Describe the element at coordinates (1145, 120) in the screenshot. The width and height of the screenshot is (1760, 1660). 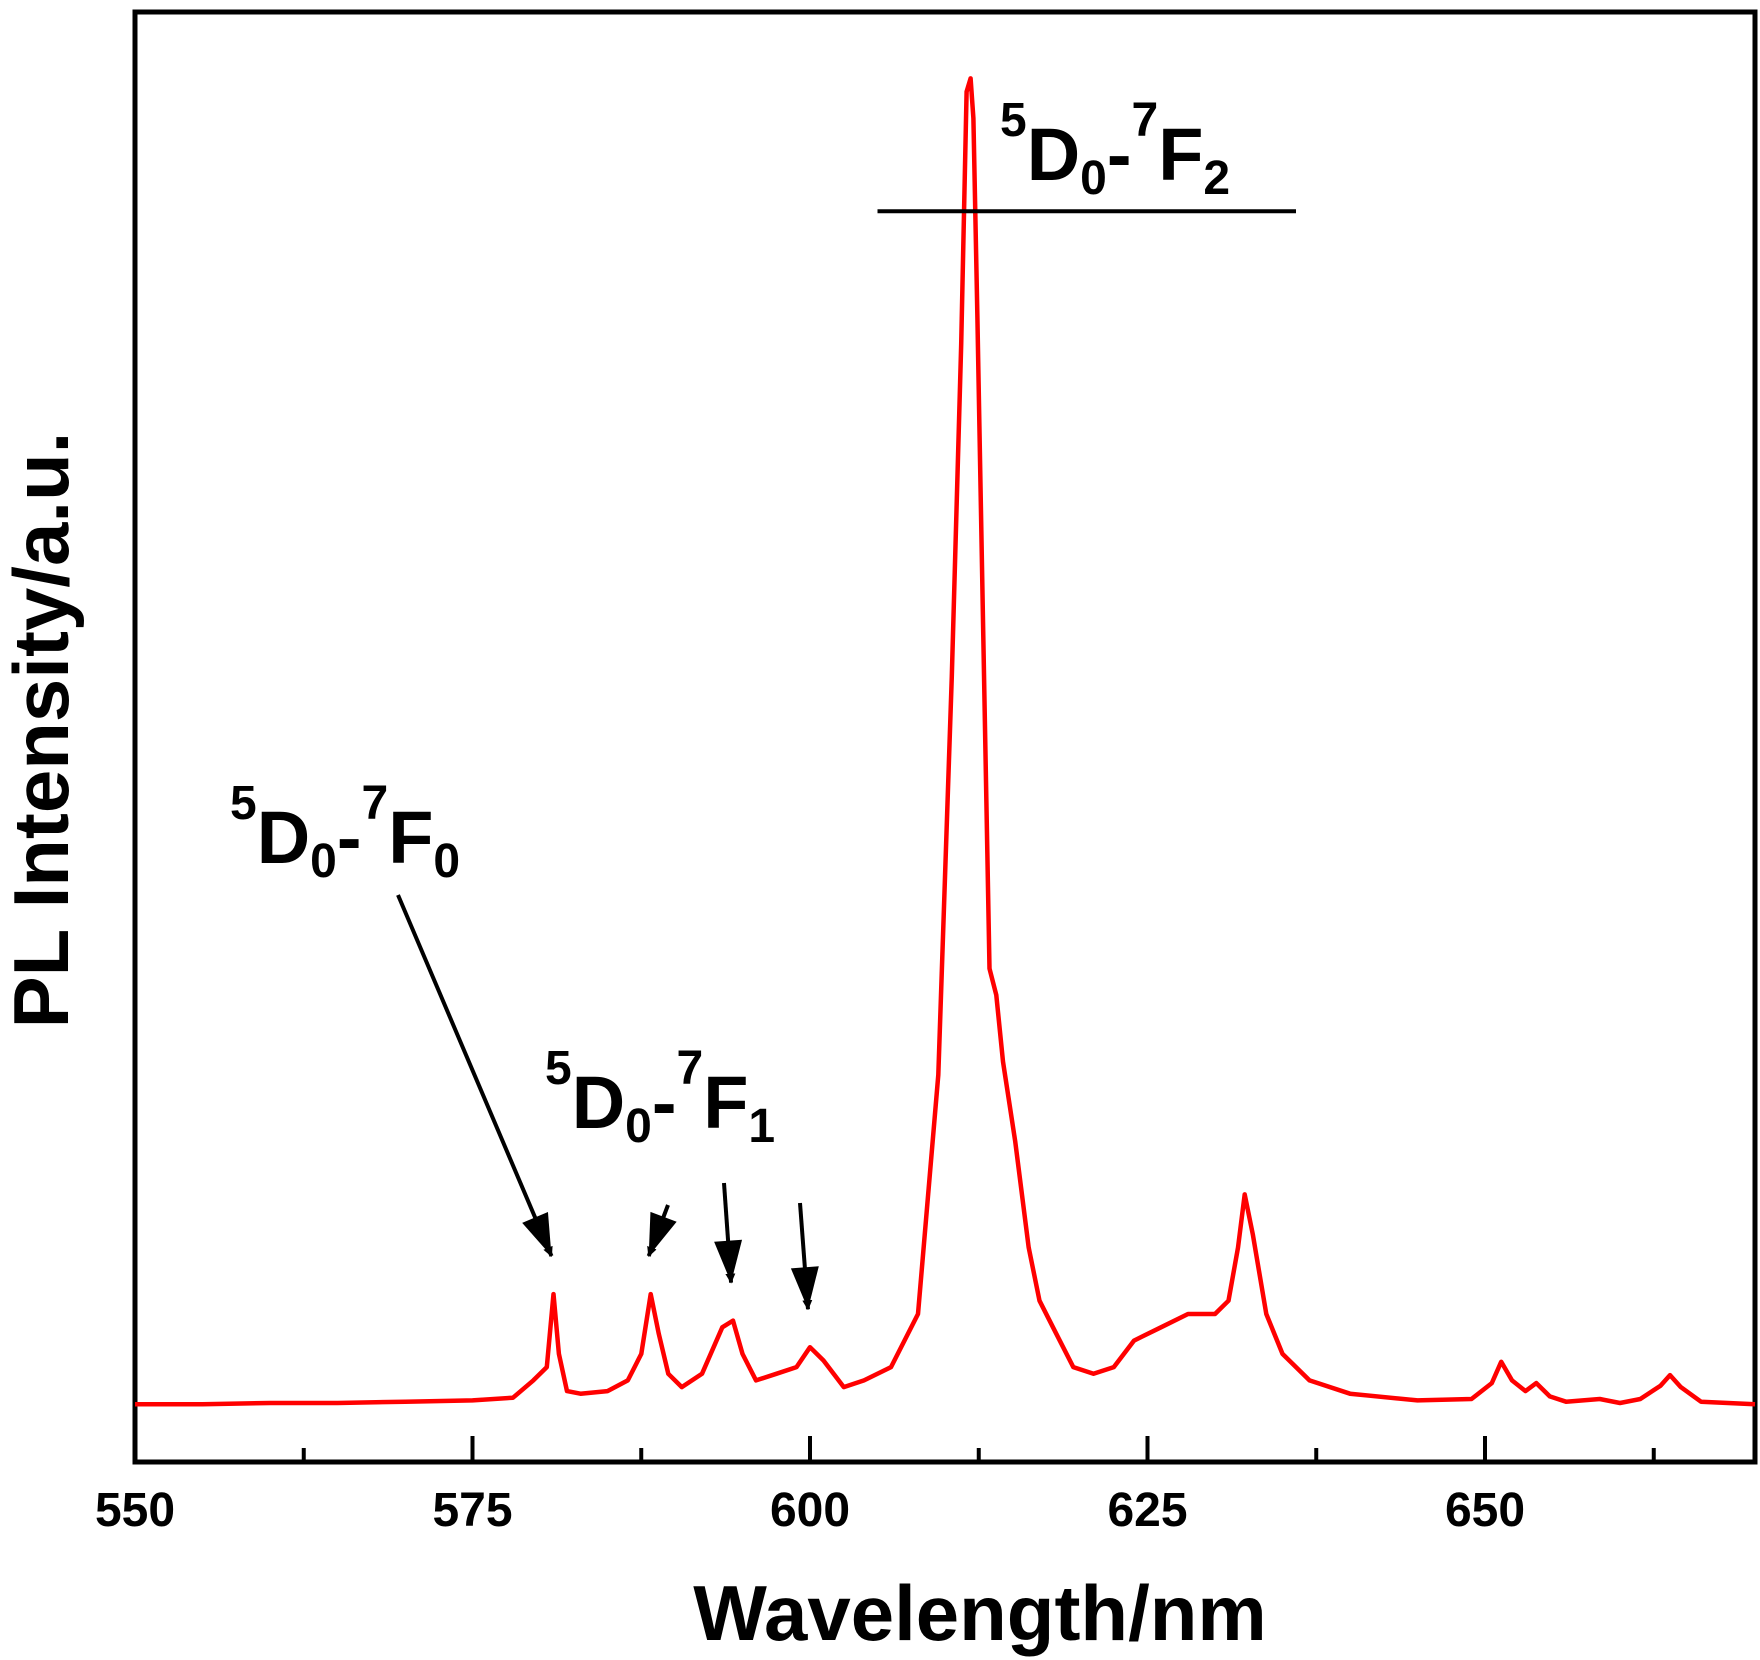
I see `annotation-f2-sup2: 7` at that location.